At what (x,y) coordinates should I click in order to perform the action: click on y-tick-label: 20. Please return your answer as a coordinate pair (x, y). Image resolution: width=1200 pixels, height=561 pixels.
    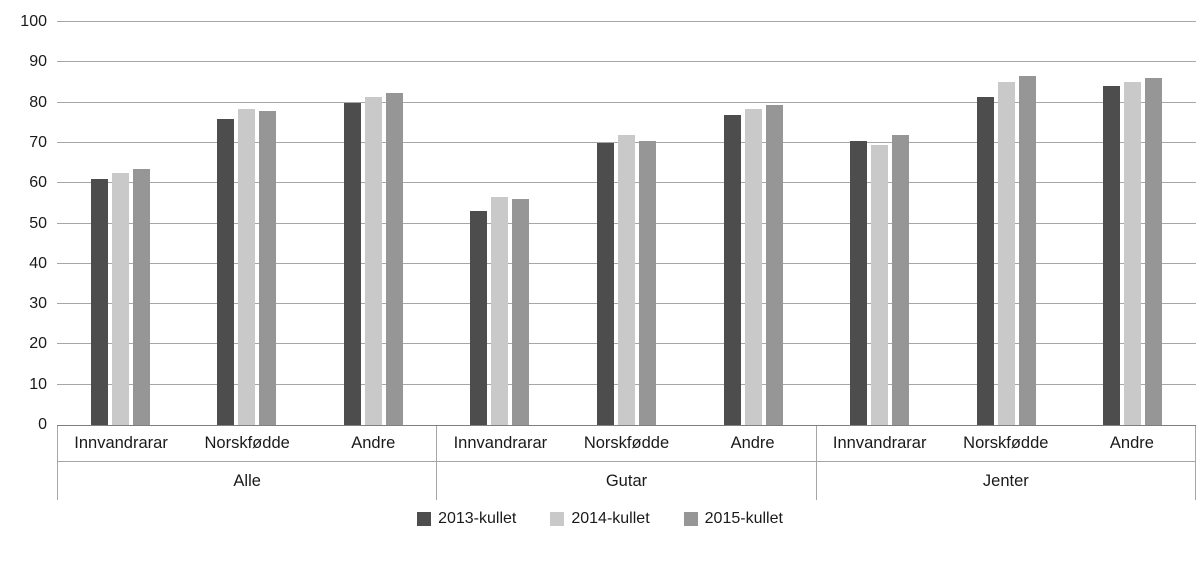
    Looking at the image, I should click on (38, 344).